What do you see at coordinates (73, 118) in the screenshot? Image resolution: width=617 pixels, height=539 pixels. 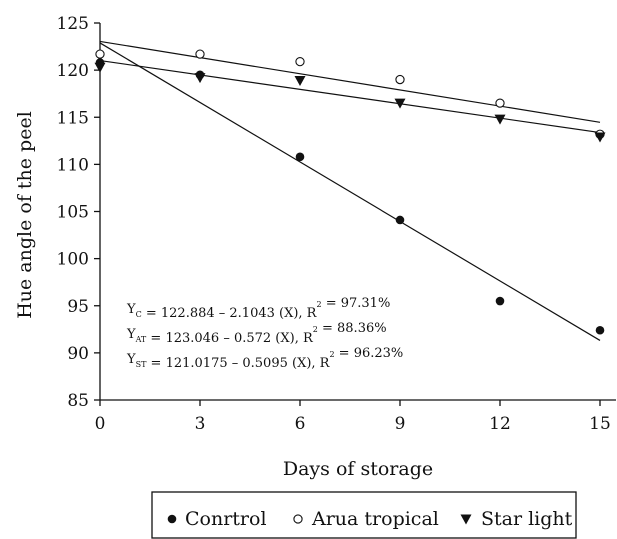 I see `y-tick-label: 115` at bounding box center [73, 118].